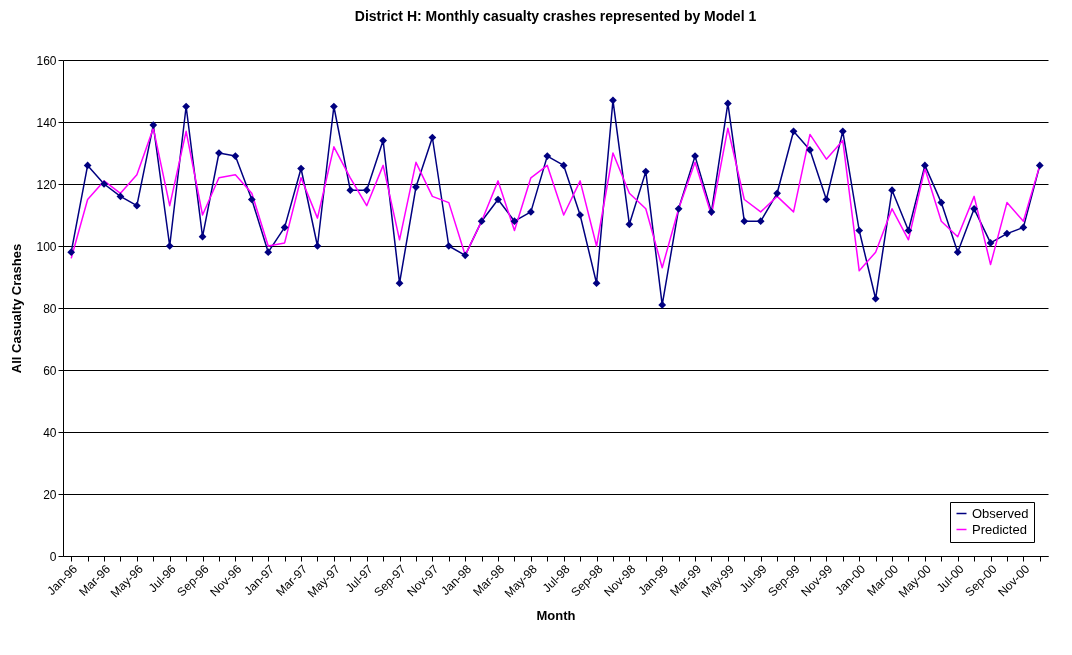 This screenshot has height=655, width=1072. Describe the element at coordinates (53, 556) in the screenshot. I see `y-tick-label: 0` at that location.